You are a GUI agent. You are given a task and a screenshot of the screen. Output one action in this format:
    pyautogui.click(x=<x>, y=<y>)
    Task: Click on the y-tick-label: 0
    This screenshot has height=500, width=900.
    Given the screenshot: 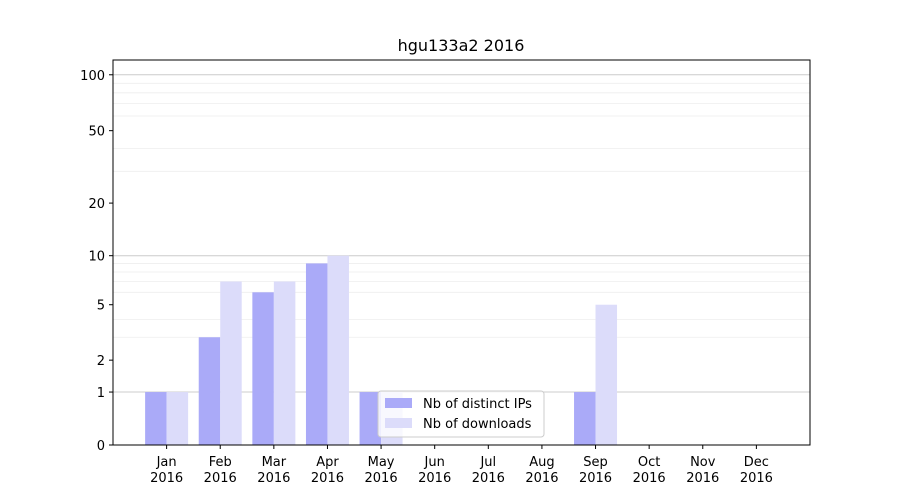 What is the action you would take?
    pyautogui.click(x=101, y=446)
    